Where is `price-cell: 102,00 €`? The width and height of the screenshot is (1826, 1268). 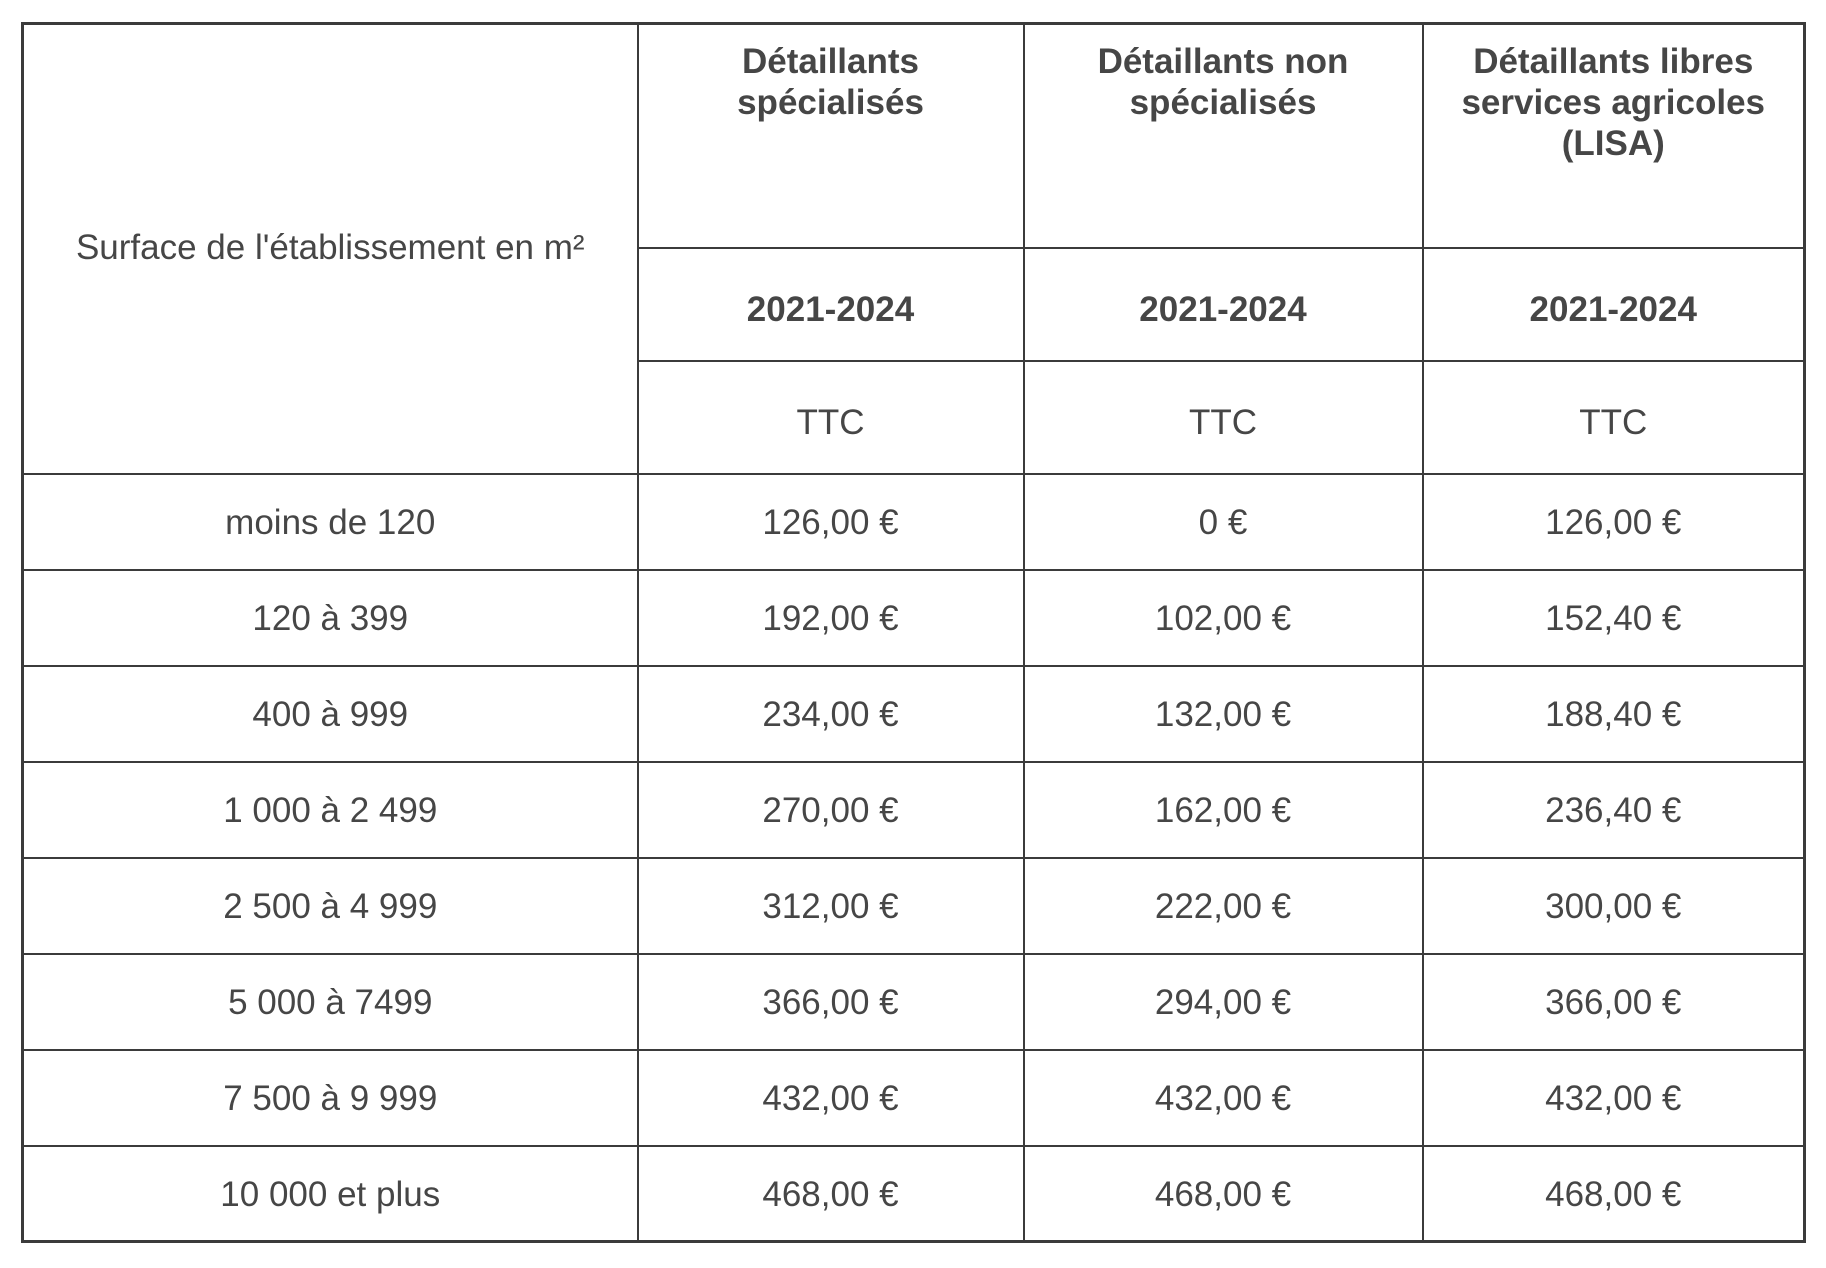
price-cell: 102,00 € is located at coordinates (1223, 617).